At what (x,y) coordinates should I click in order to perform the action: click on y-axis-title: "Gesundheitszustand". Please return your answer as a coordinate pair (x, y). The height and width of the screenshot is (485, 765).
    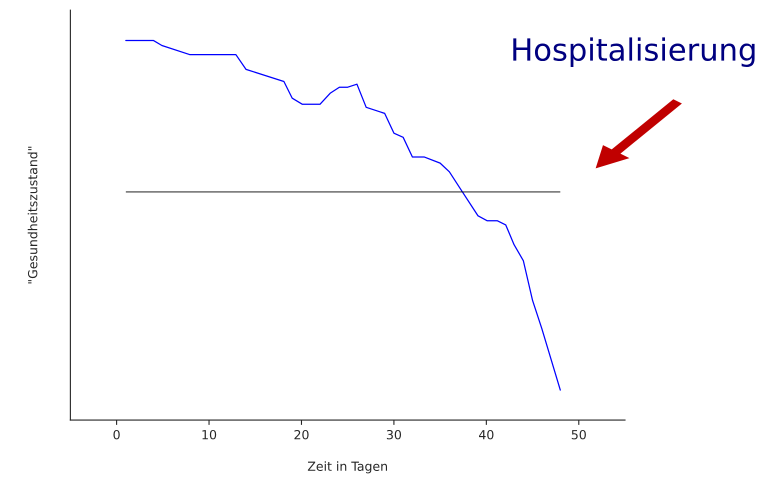
    Looking at the image, I should click on (33, 215).